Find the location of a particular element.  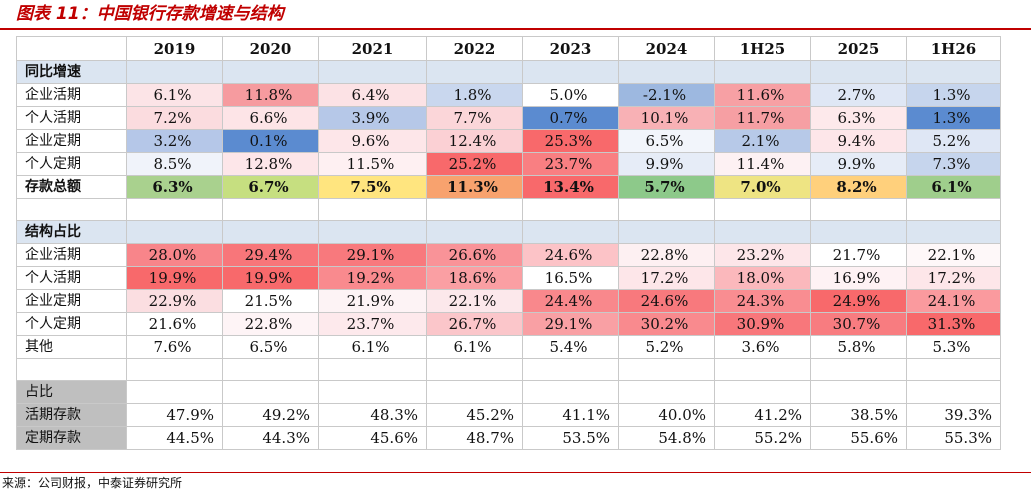

value-cell: 24.6% is located at coordinates (666, 301).